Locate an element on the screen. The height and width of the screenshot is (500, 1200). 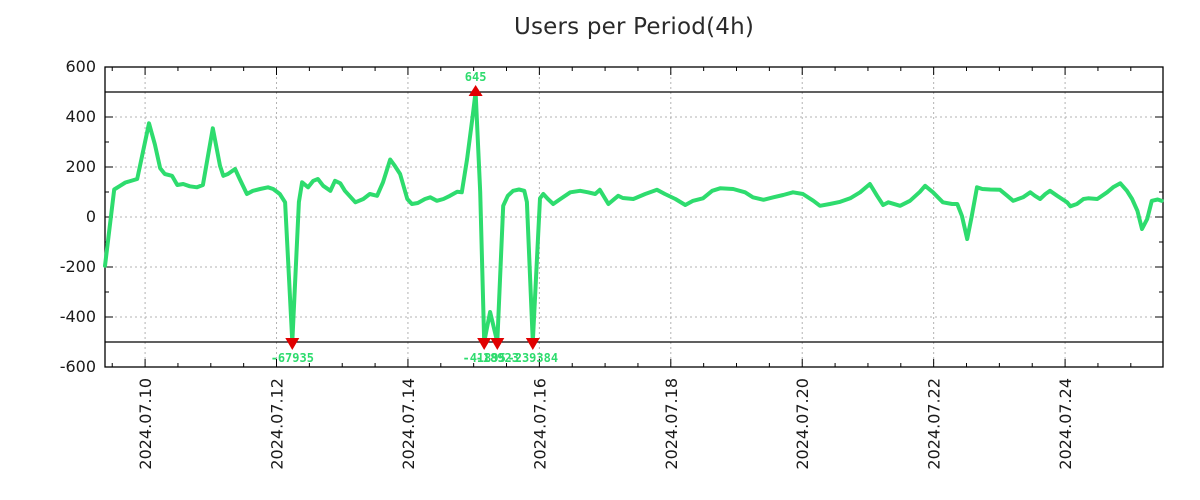
x-axis-tick-label: 2024.07.16 is located at coordinates (539, 424).